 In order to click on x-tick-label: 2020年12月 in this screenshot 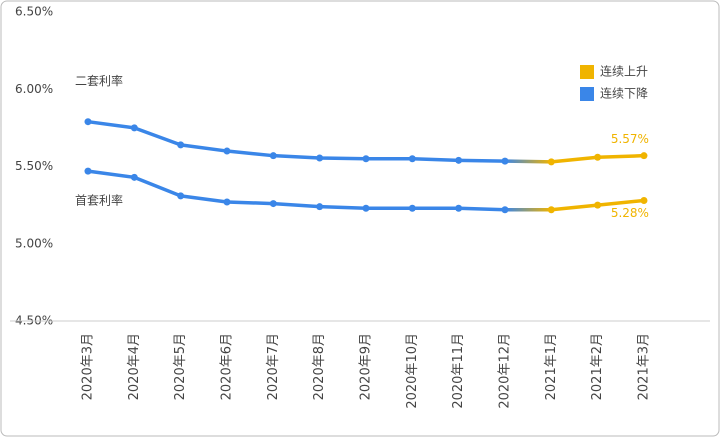, I will do `click(504, 371)`.